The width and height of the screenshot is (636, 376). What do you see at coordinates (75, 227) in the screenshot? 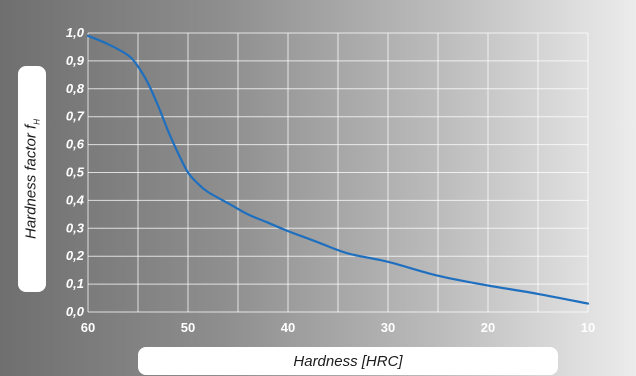
I see `y-tick-label: 0,3` at bounding box center [75, 227].